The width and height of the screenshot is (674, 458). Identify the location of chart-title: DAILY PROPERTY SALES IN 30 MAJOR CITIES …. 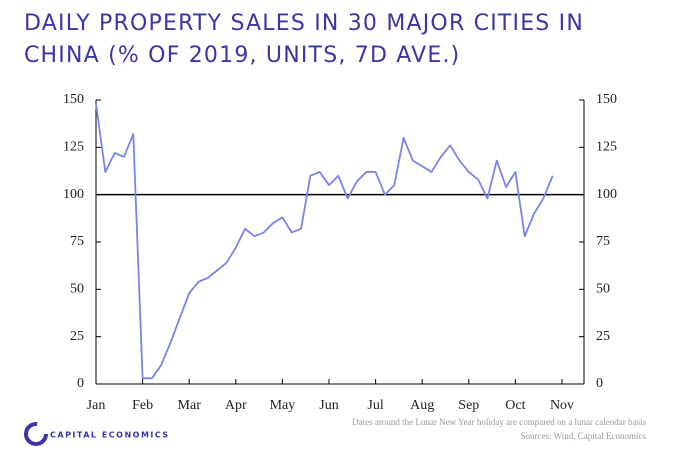
(304, 39).